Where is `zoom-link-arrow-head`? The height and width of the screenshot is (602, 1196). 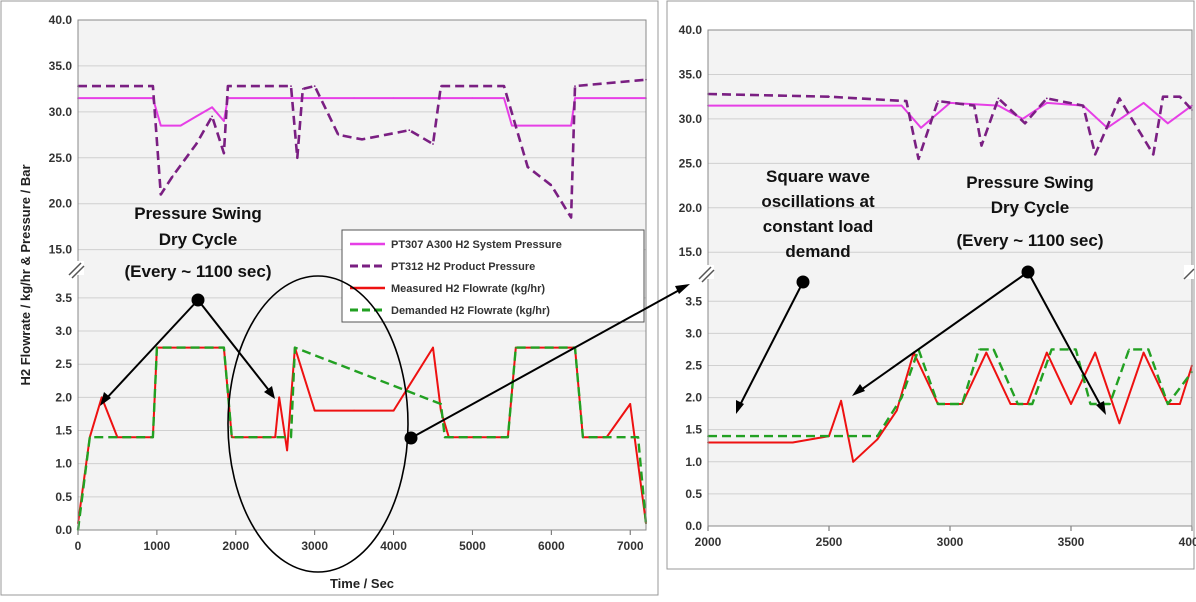
zoom-link-arrow-head is located at coordinates (682, 289).